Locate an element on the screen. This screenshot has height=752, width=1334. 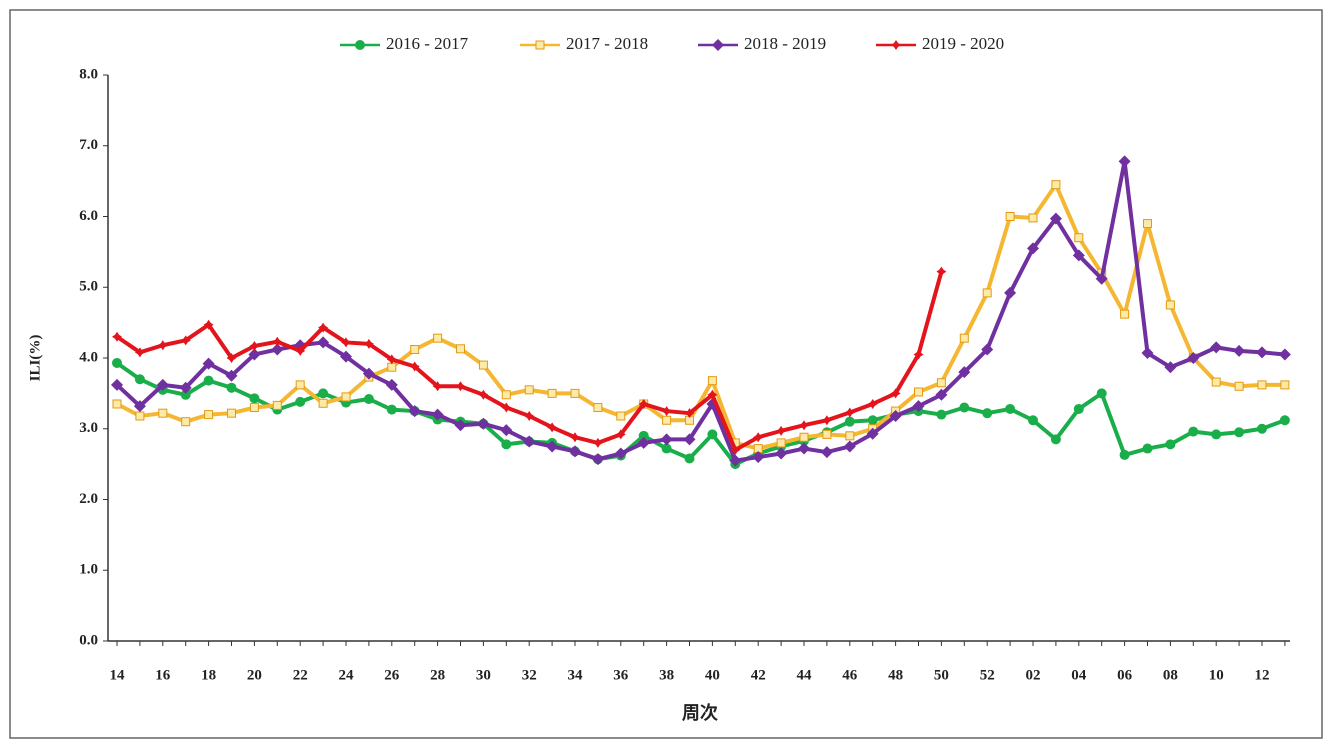
x-tick-label: 36 is located at coordinates (621, 675).